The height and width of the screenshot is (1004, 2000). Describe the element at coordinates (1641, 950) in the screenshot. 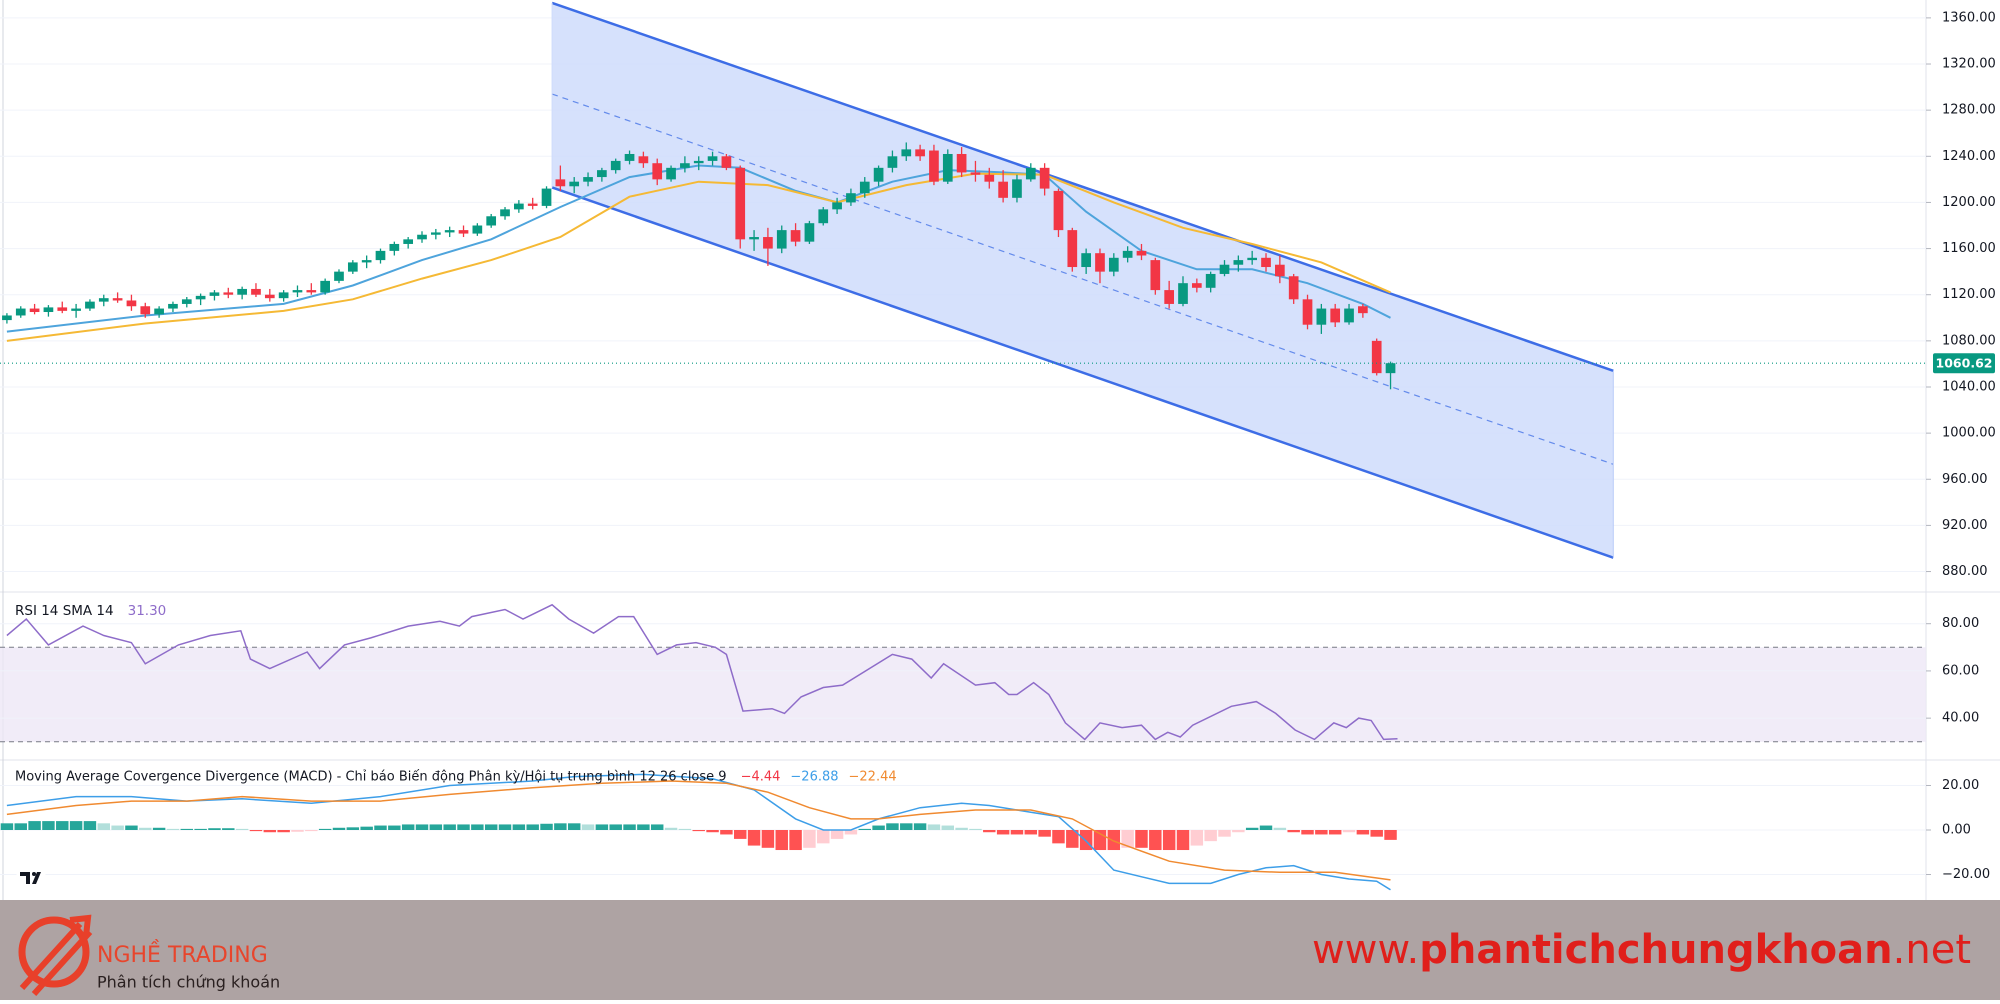

I see `website: www.phantichchungkhoan.net` at that location.